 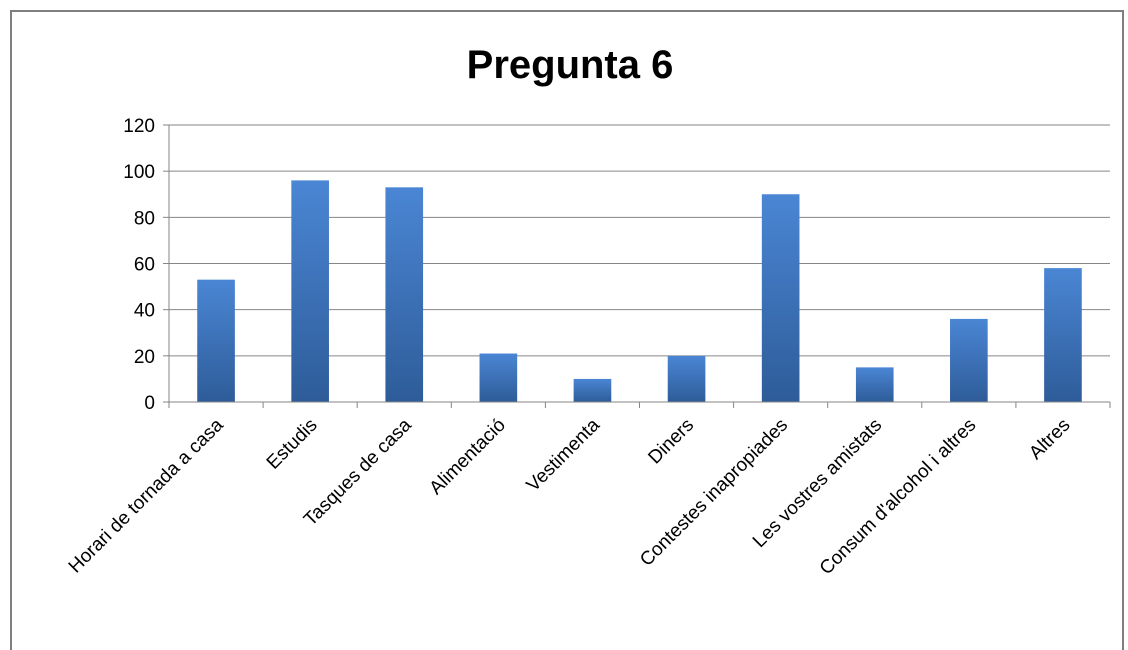 I want to click on x-category-label: Consum d'alcohol i altres, so click(x=898, y=497).